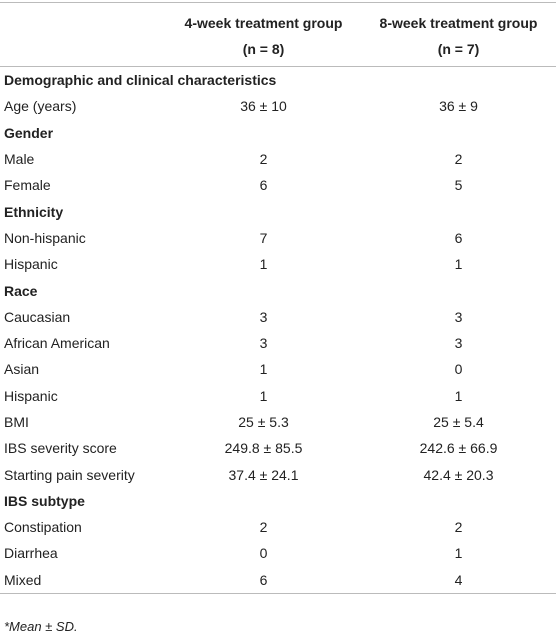 Image resolution: width=556 pixels, height=640 pixels. What do you see at coordinates (278, 290) in the screenshot?
I see `section-row: Race` at bounding box center [278, 290].